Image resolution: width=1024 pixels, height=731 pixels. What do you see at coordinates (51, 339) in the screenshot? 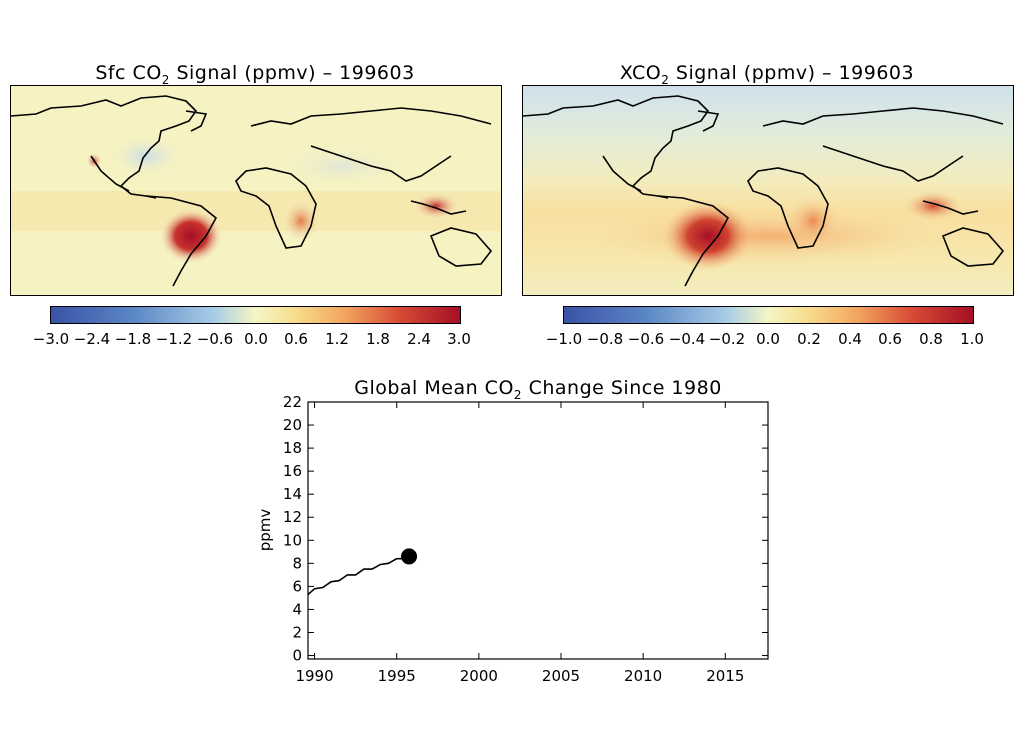
I see `sfc-cb-tick: −3.0` at bounding box center [51, 339].